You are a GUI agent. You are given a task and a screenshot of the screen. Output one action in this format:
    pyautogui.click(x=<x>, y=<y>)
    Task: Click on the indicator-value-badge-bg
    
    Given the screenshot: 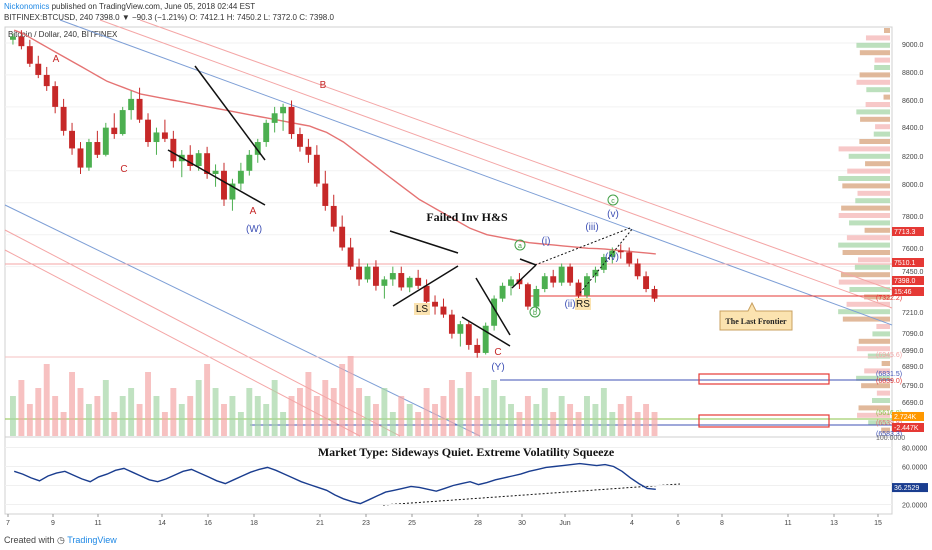 What is the action you would take?
    pyautogui.click(x=910, y=488)
    